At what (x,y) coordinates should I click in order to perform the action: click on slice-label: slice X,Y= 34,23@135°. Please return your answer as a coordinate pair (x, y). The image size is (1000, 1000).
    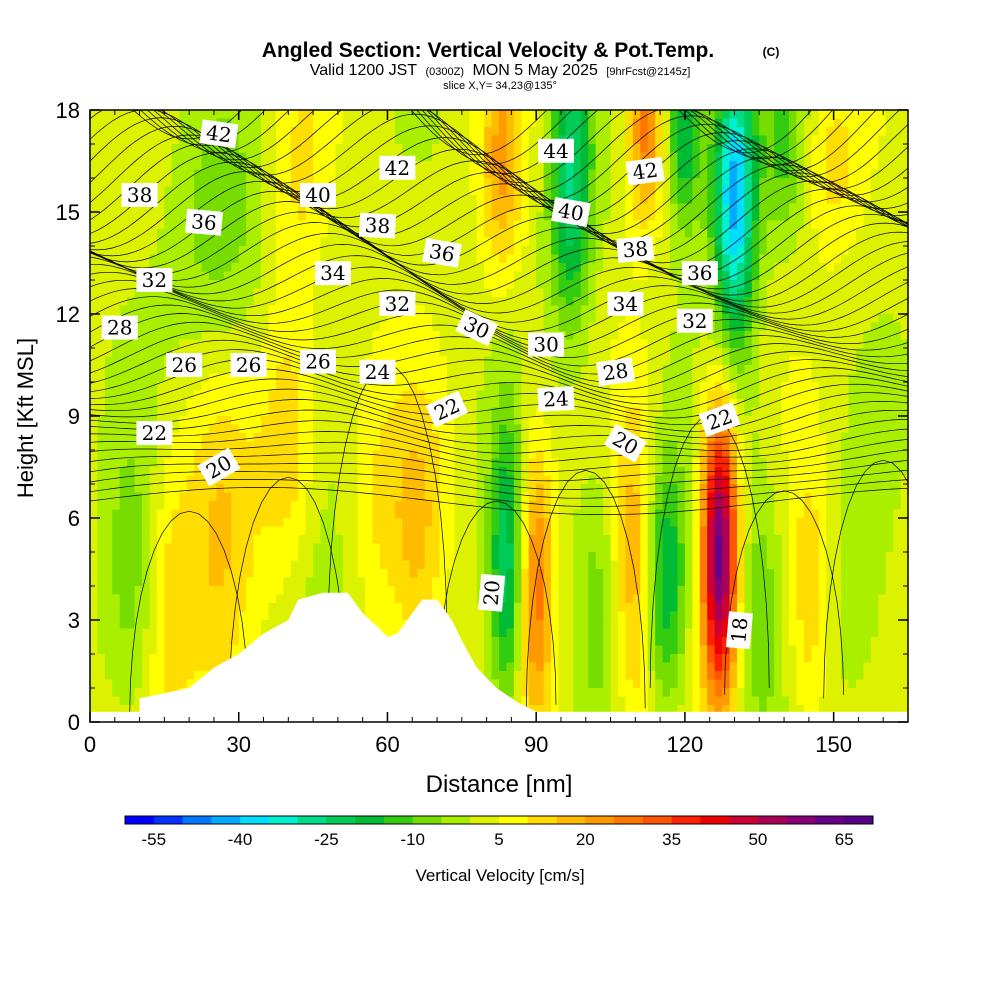
    Looking at the image, I should click on (500, 86).